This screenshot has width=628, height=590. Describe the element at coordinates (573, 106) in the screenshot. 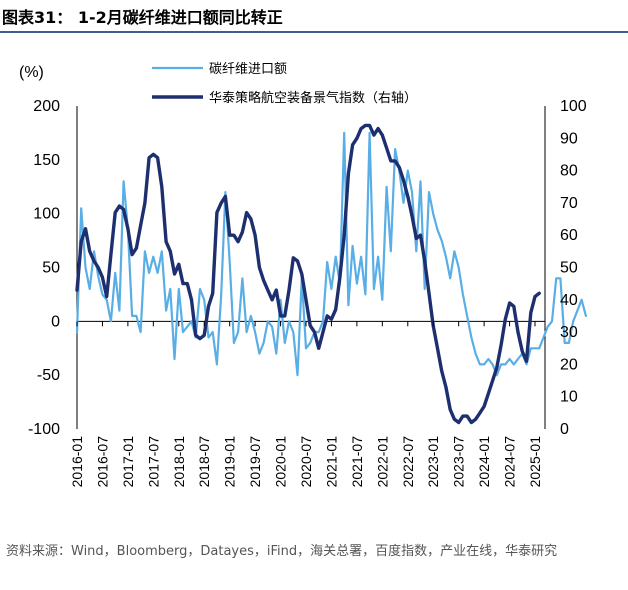

I see `right-tick-label: 100` at that location.